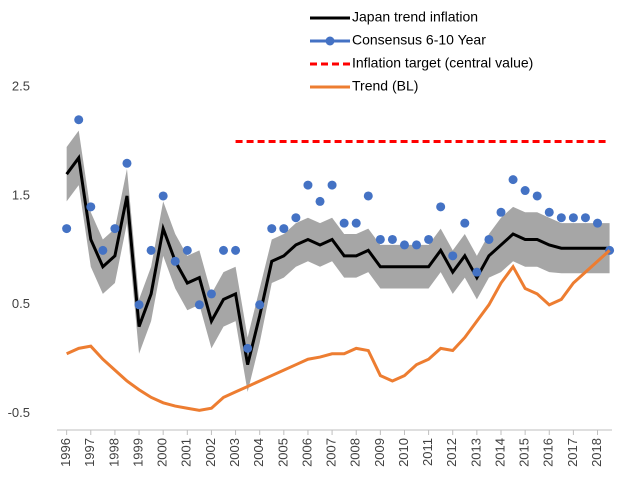  I want to click on x-tick-label: 1997, so click(89, 452).